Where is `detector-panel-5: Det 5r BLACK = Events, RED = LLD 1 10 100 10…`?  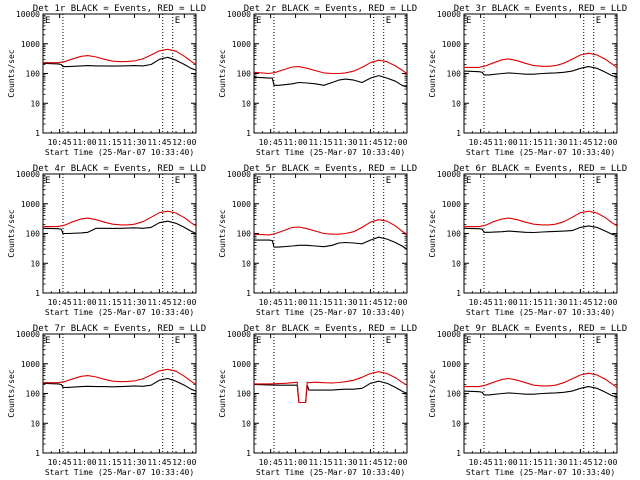 detector-panel-5: Det 5r BLACK = Events, RED = LLD 1 10 100 10… is located at coordinates (317, 240).